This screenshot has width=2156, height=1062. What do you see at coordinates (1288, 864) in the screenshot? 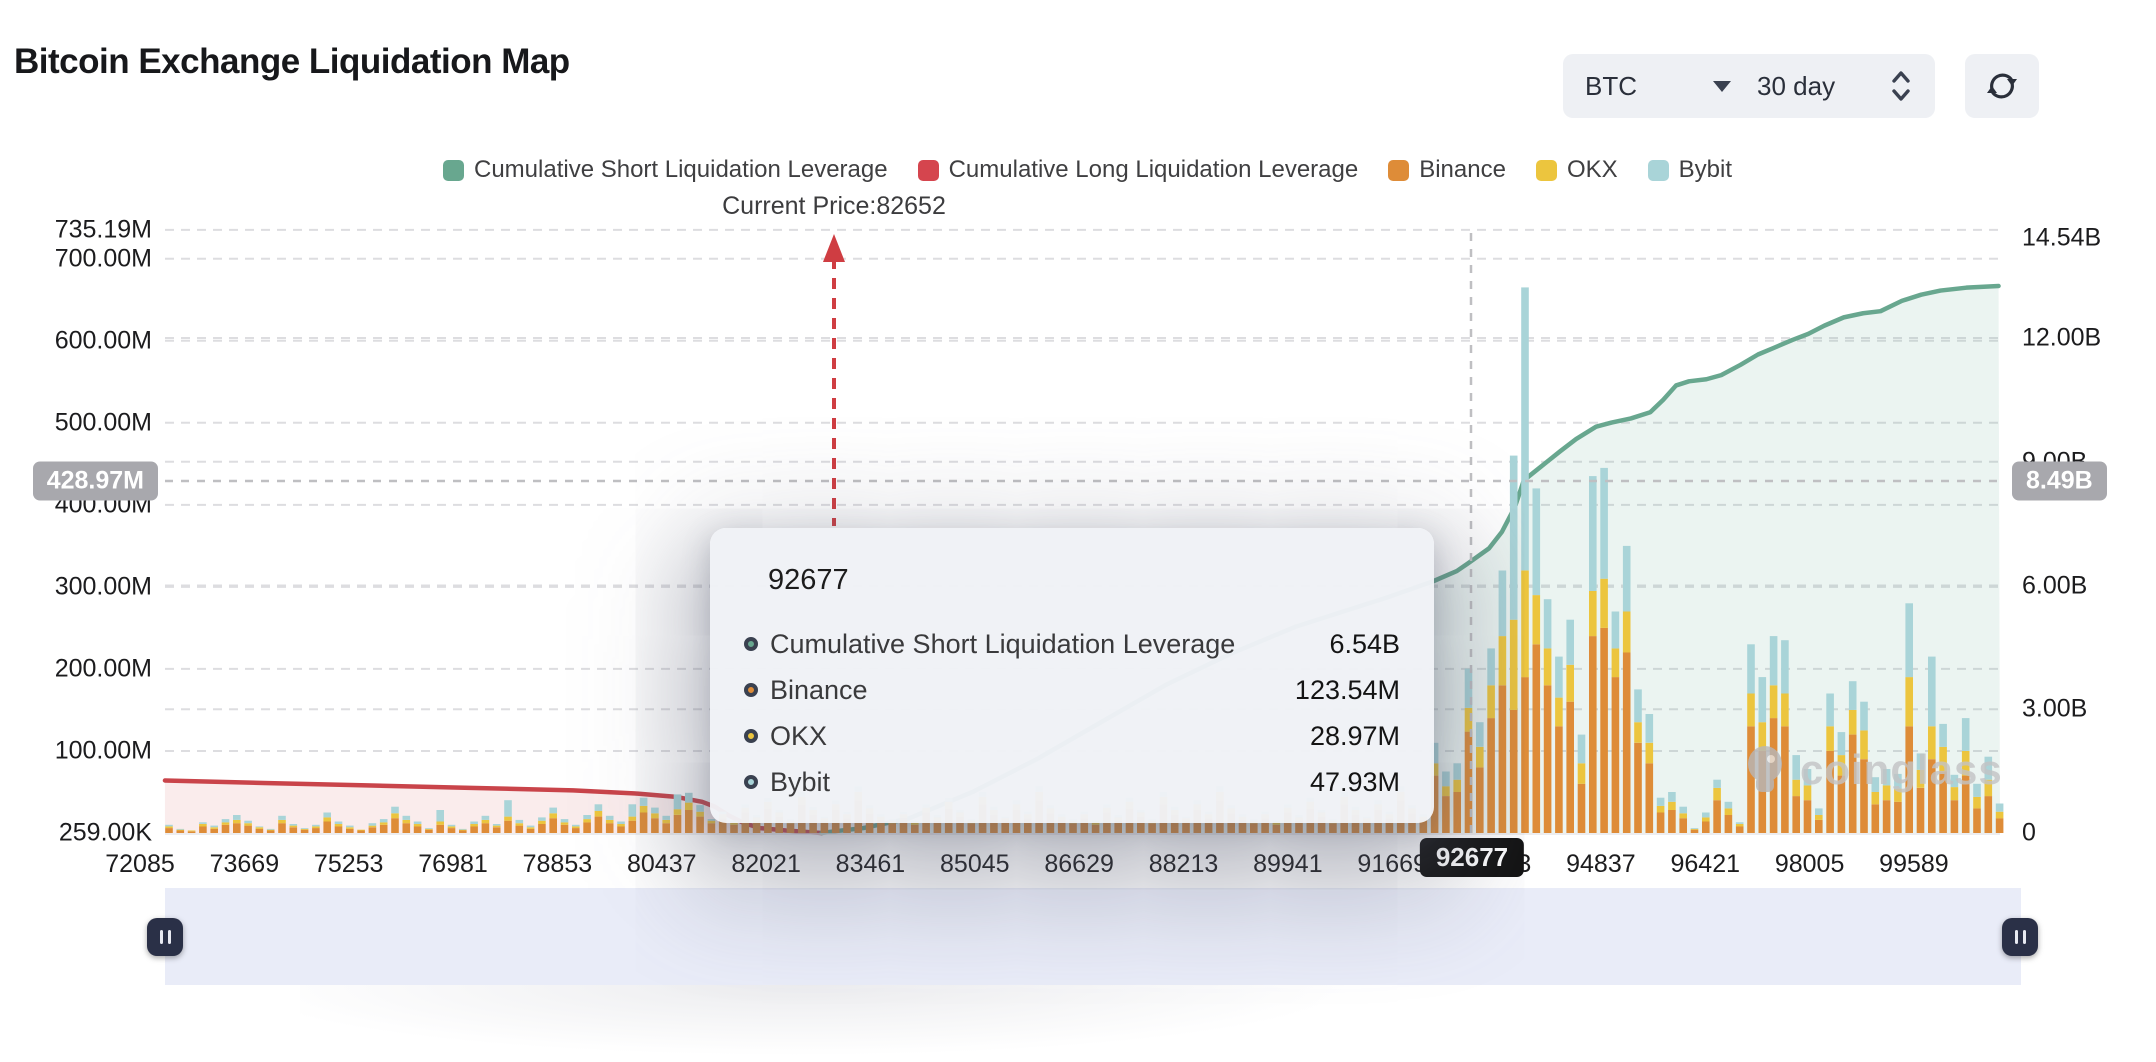
I see `x-axis-label: 89941` at bounding box center [1288, 864].